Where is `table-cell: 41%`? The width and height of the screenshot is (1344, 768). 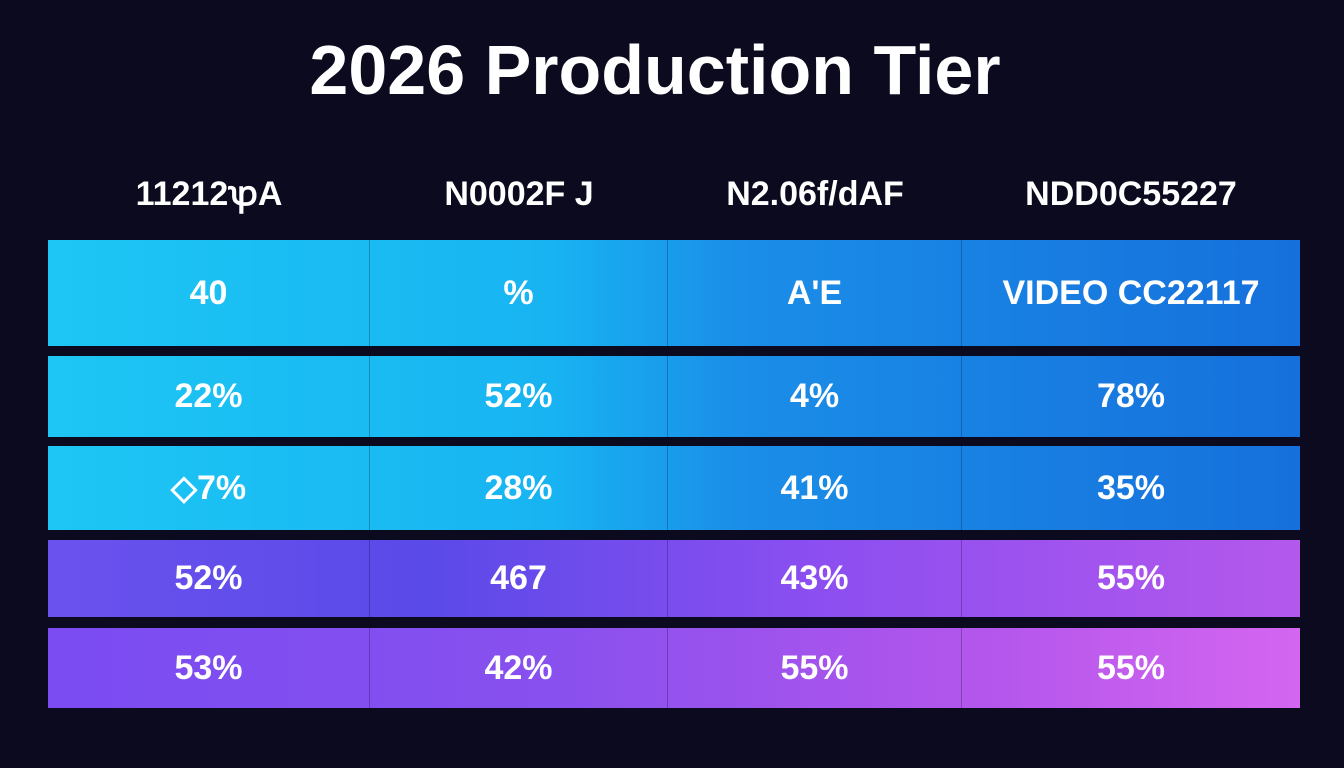
table-cell: 41% is located at coordinates (815, 488).